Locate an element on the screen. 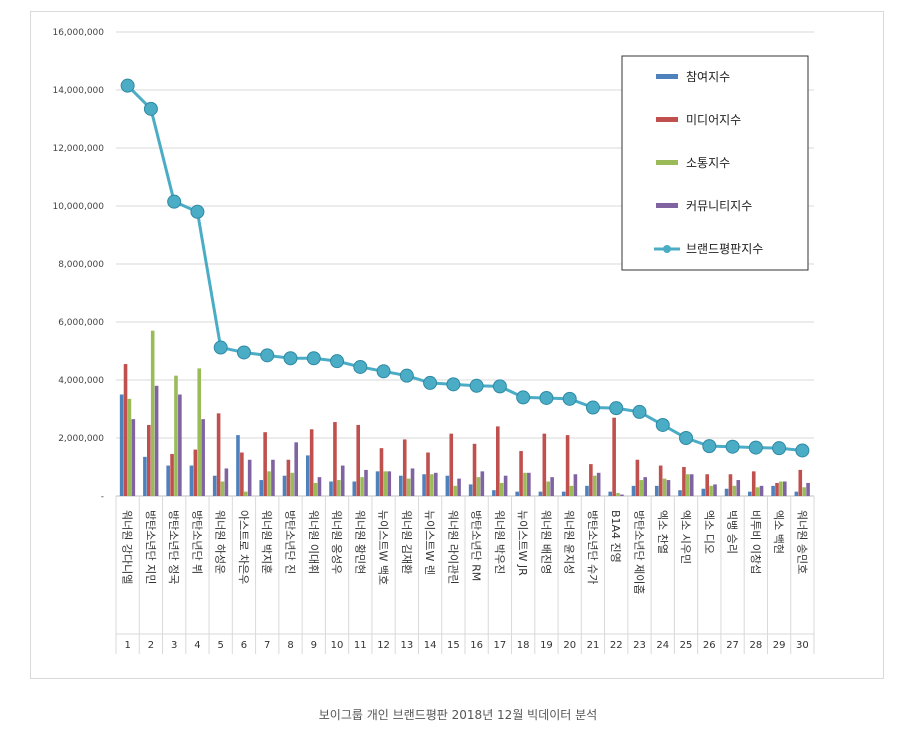  chart-caption: 보이그룹 개인 브랜드평판 2018년 12월 빅데이터 분석 is located at coordinates (458, 715).